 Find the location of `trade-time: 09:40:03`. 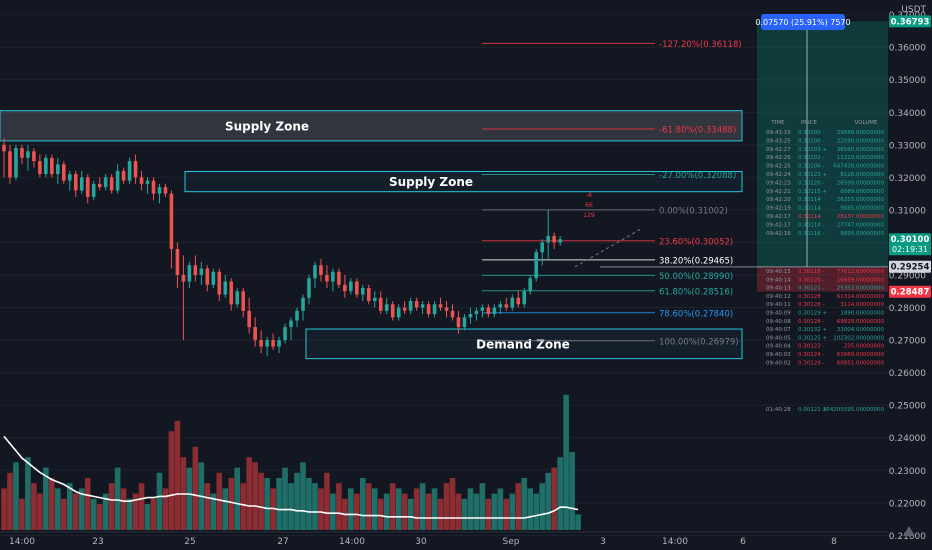

trade-time: 09:40:03 is located at coordinates (778, 355).